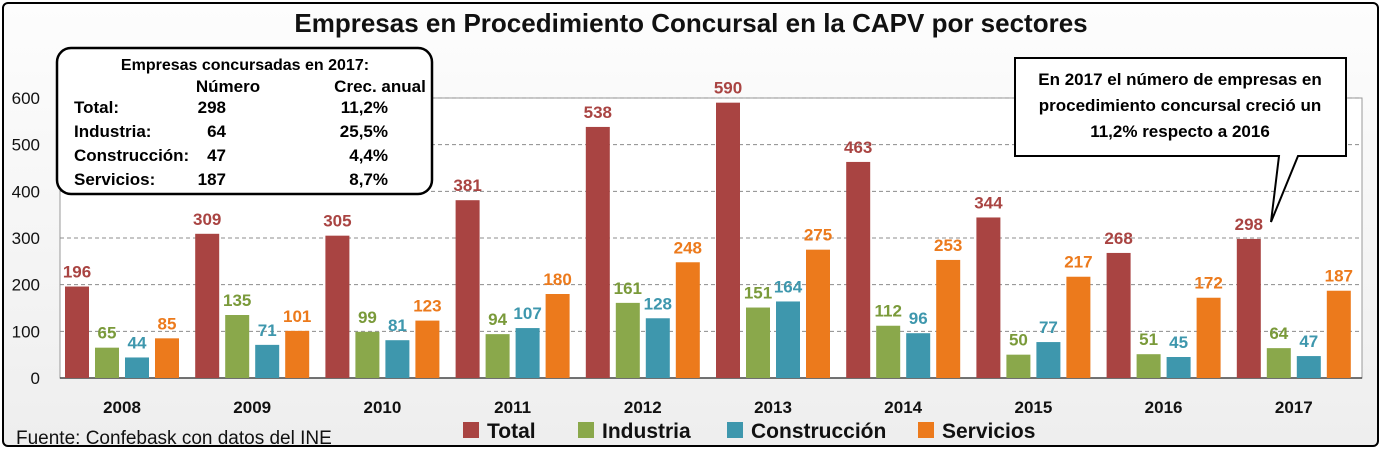 The height and width of the screenshot is (451, 1383). Describe the element at coordinates (646, 431) in the screenshot. I see `legend-label: Industria` at that location.